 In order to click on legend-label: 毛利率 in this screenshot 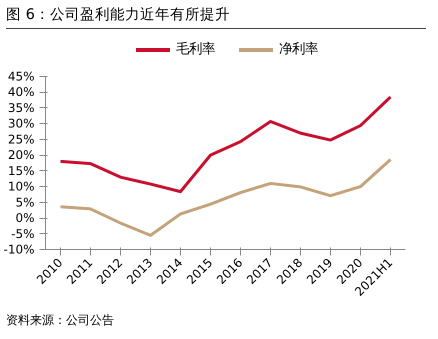, I will do `click(195, 49)`.